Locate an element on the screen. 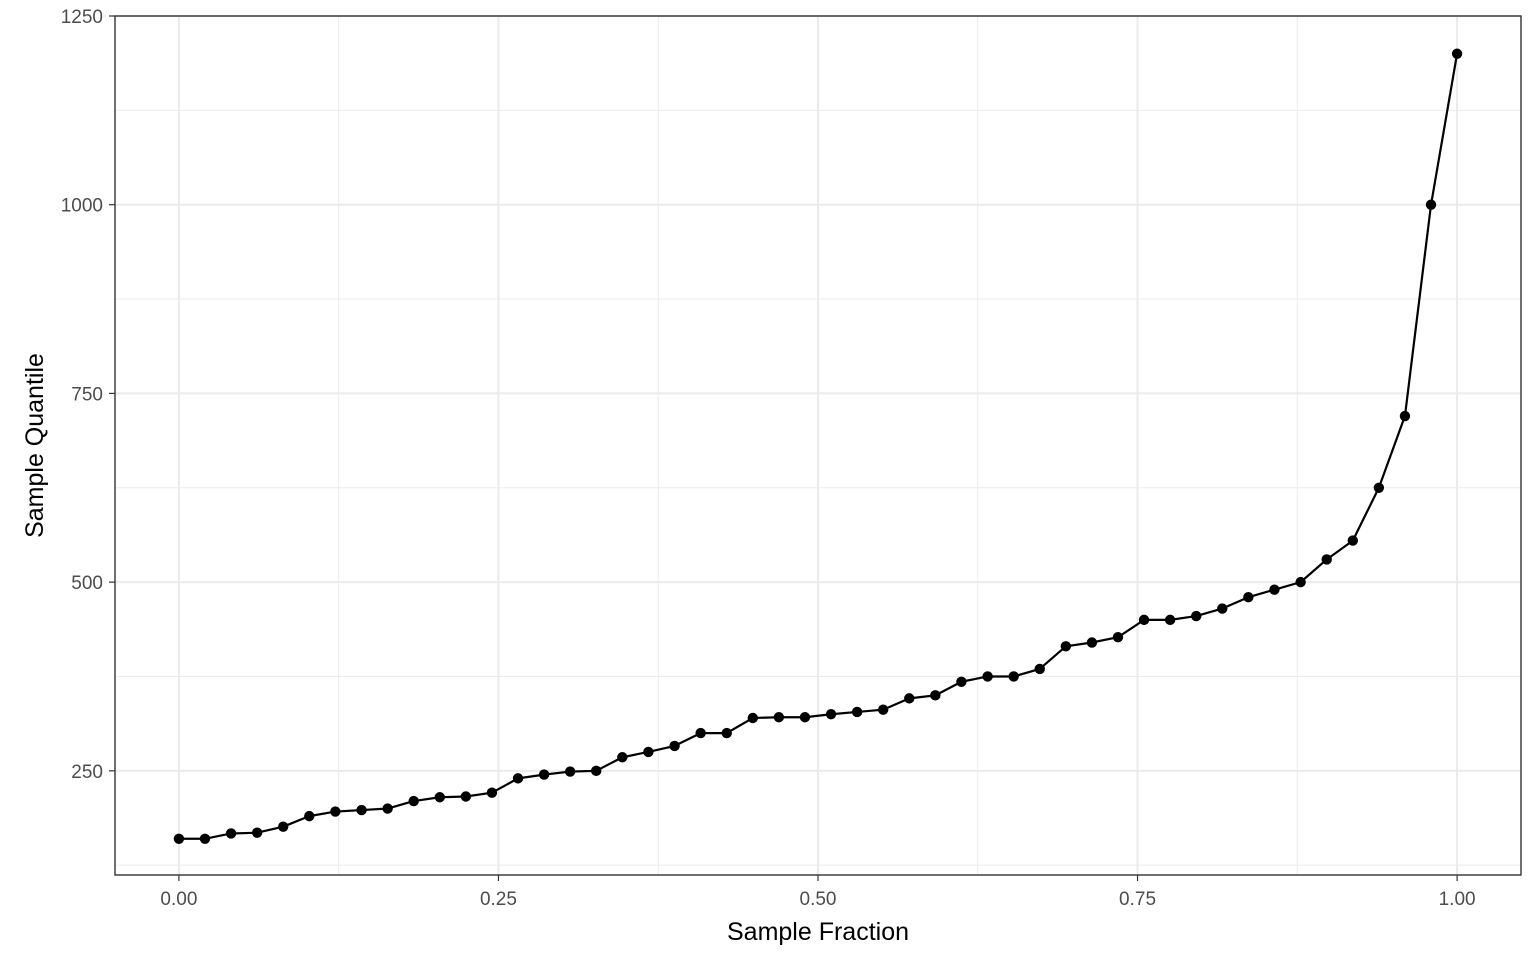  x-tick-label: 0.50 is located at coordinates (818, 899).